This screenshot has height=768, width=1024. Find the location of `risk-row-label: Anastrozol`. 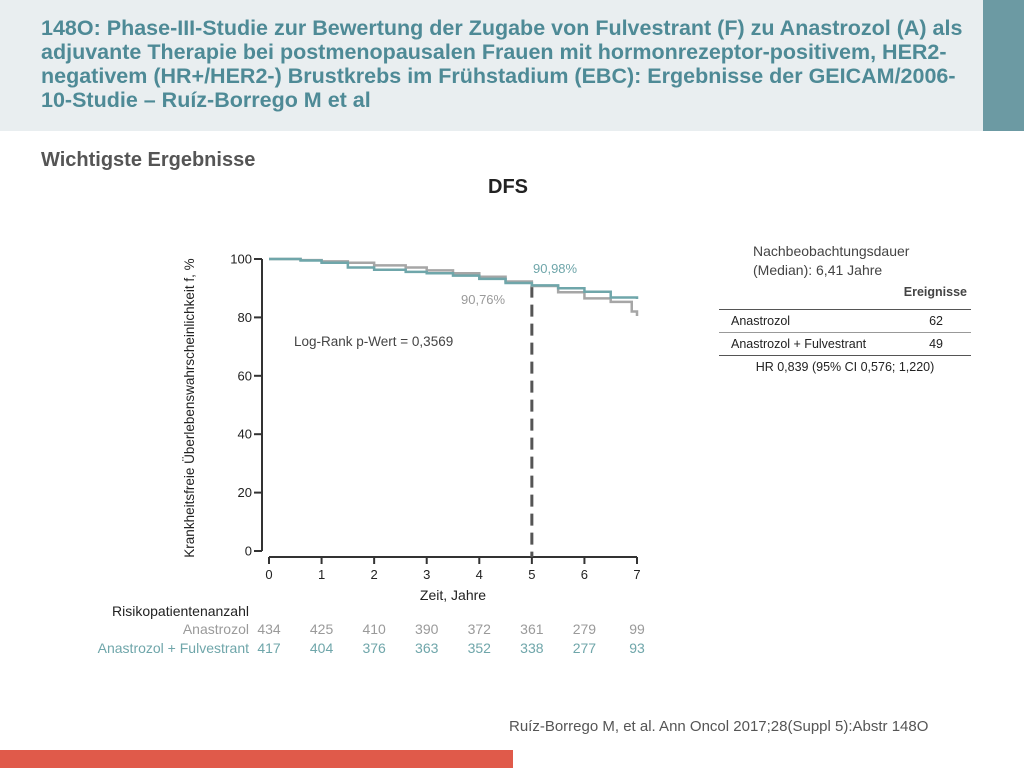

risk-row-label: Anastrozol is located at coordinates (216, 629).